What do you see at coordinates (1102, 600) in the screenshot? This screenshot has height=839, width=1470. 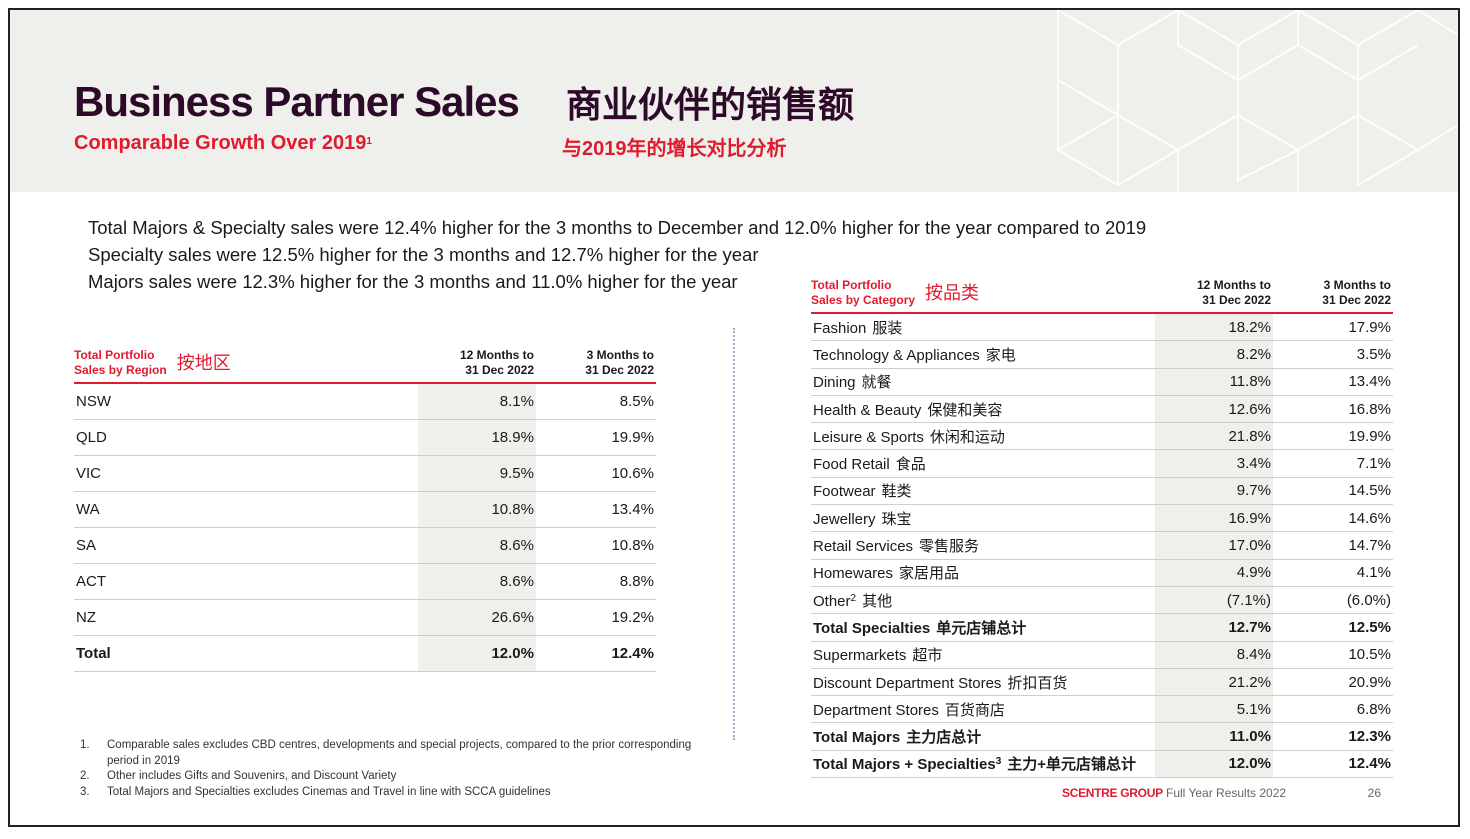 I see `table-row: Other2 其他 (7.1%) (6.0%)` at bounding box center [1102, 600].